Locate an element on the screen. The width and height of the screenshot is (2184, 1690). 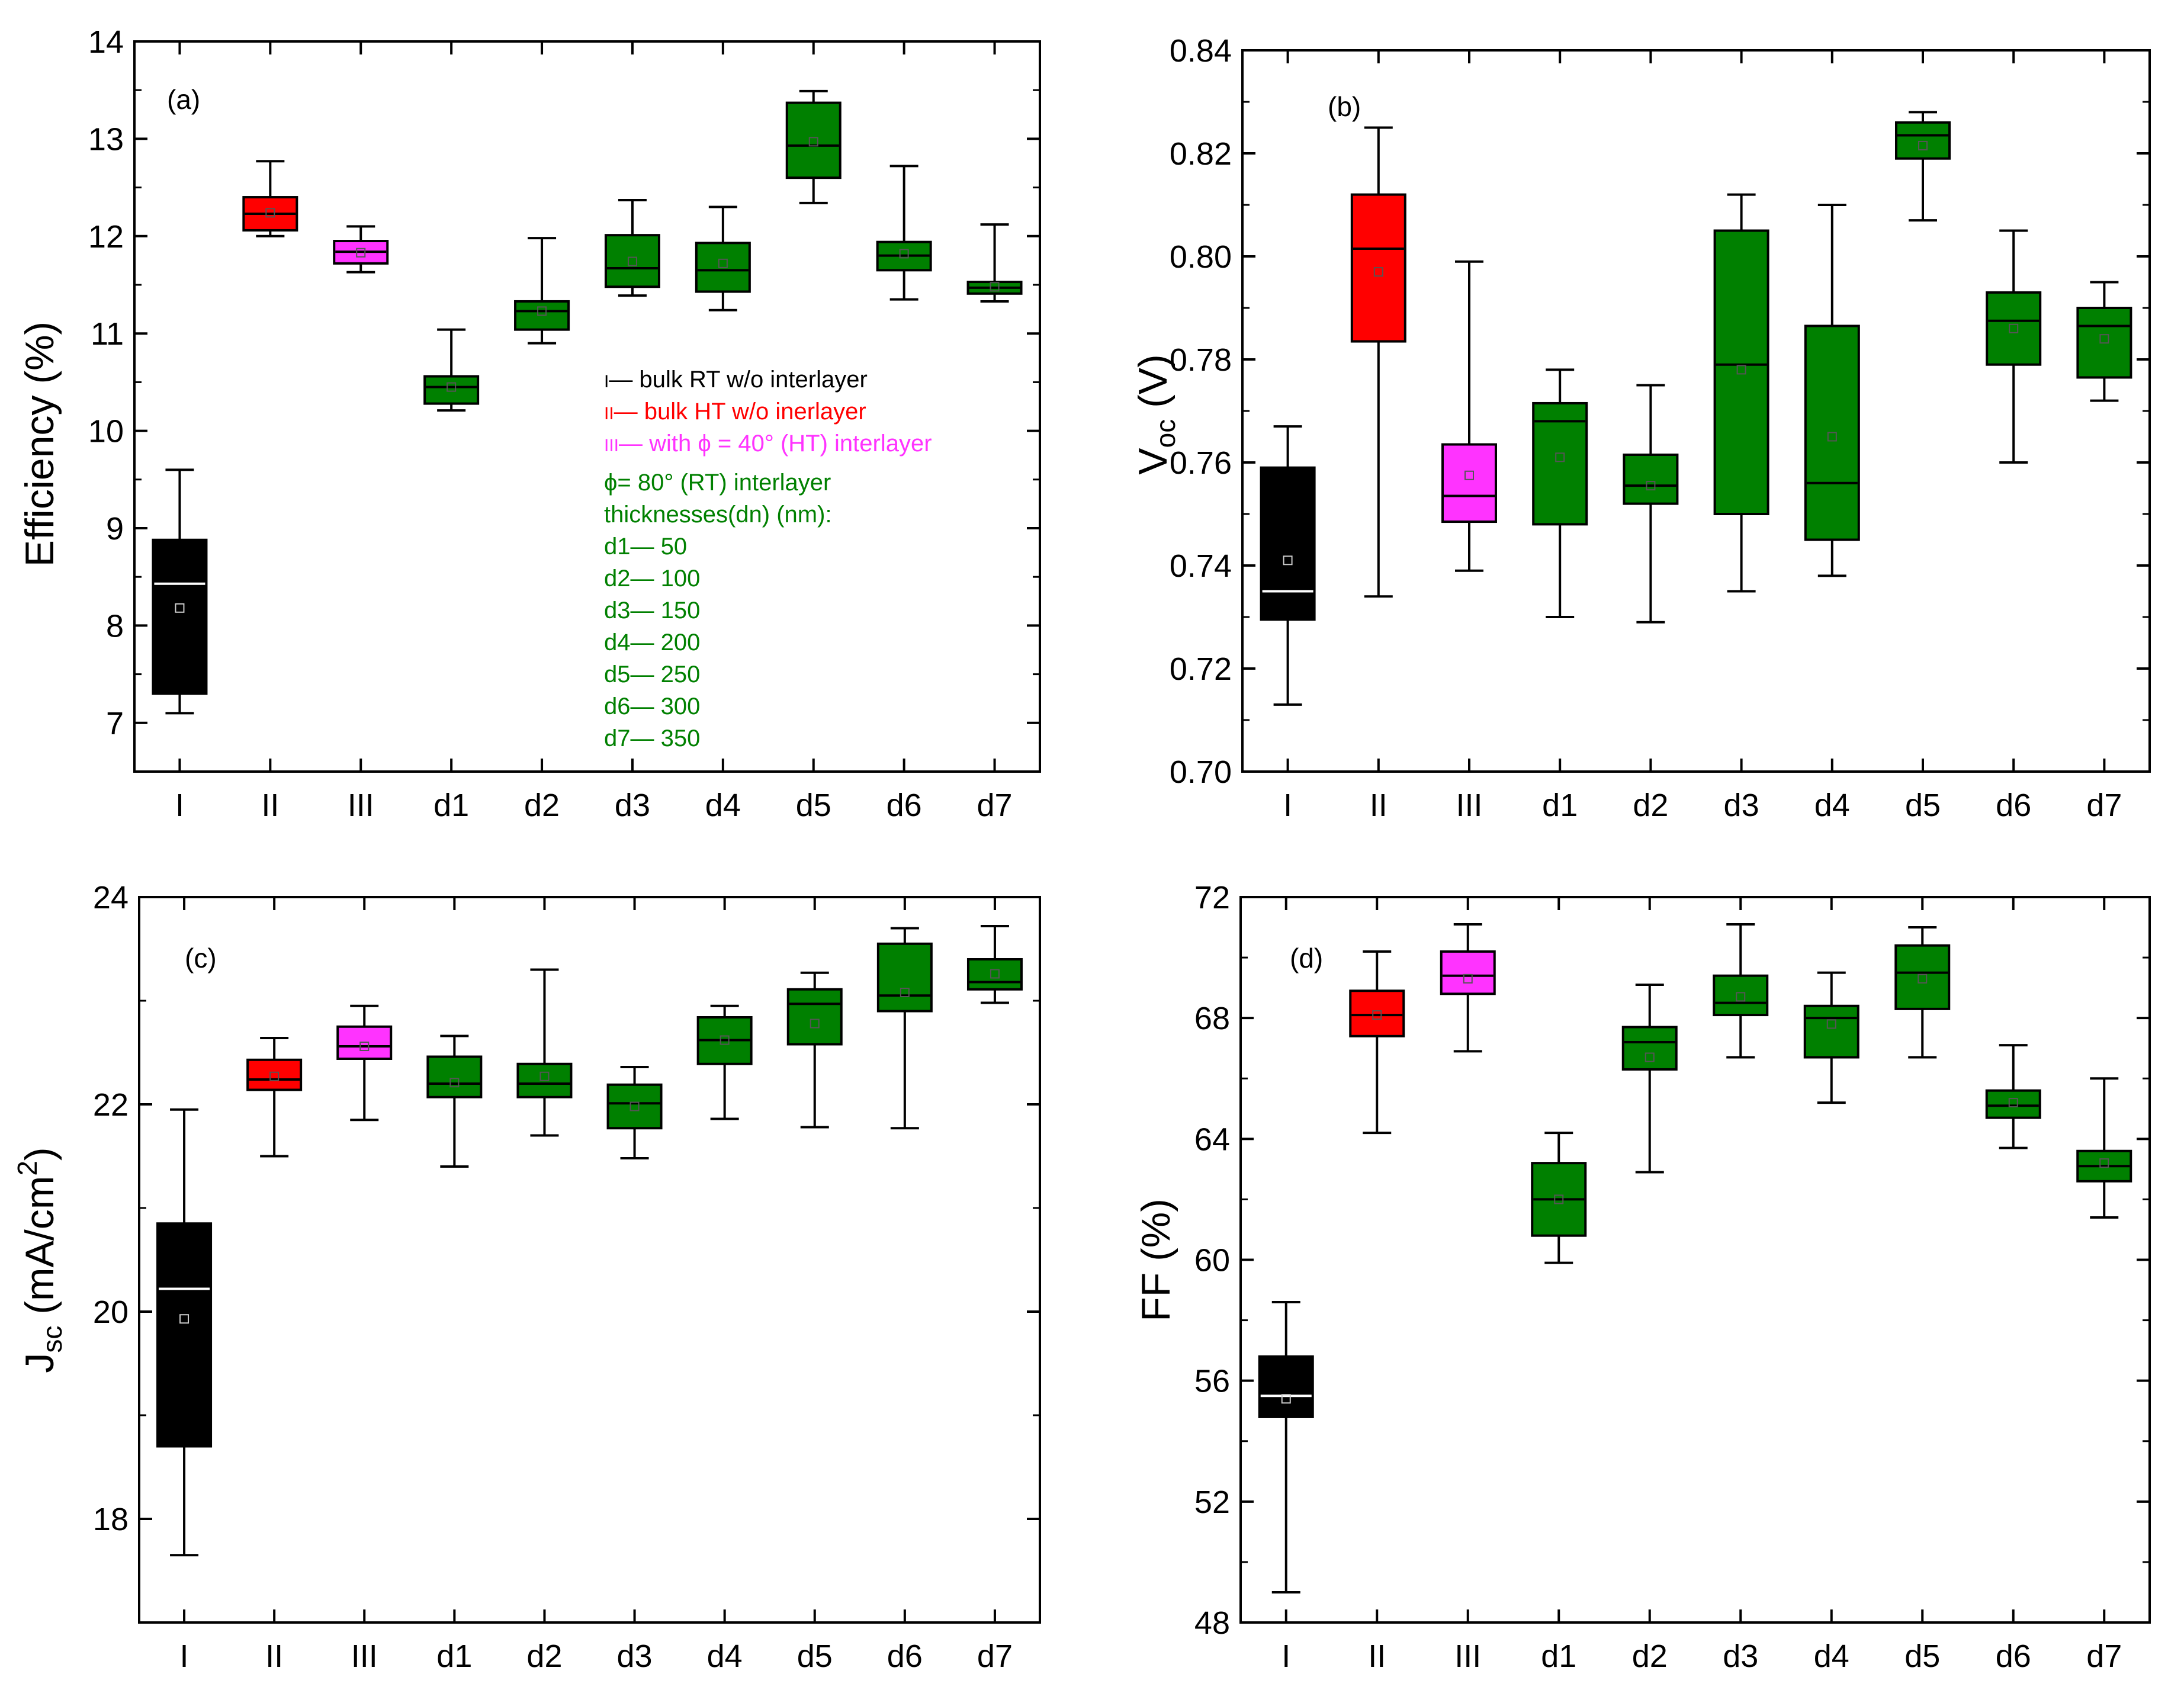
panel-a-xtick-label-d2: d2 is located at coordinates (542, 806).